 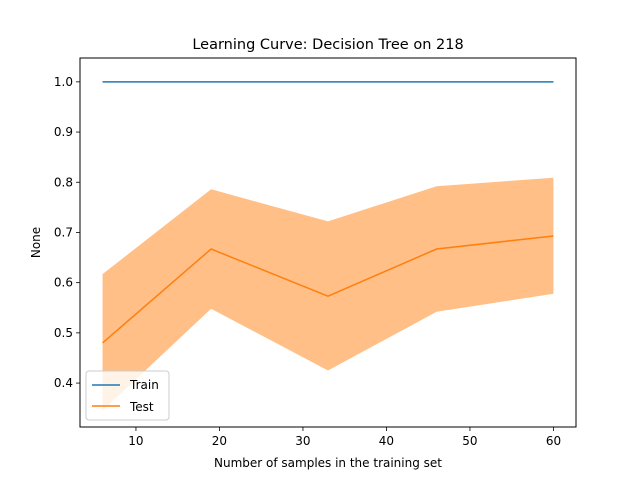 I want to click on y-tick-label: 0.8, so click(x=63, y=182).